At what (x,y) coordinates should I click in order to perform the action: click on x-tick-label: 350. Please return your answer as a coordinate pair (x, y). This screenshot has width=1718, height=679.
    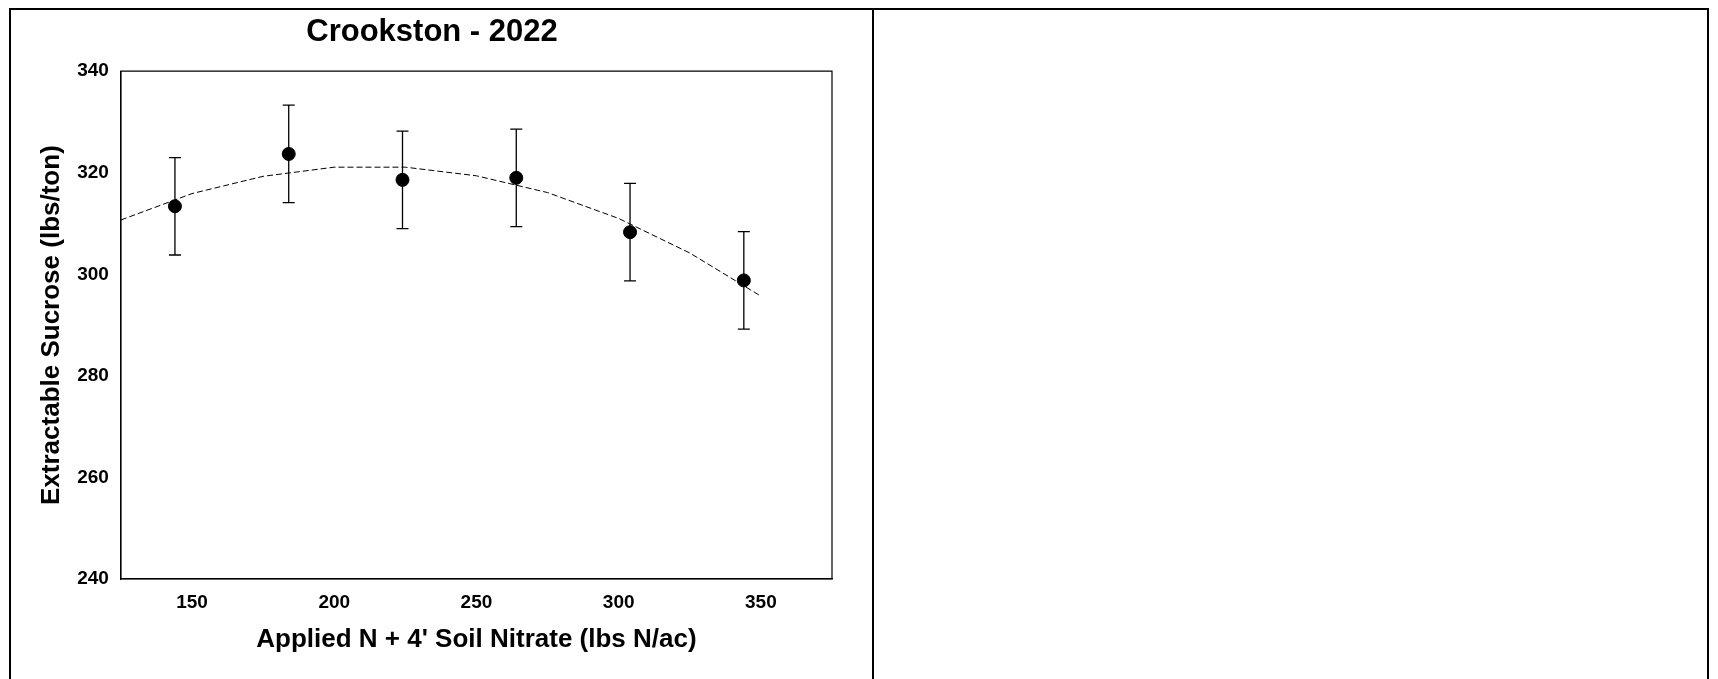
    Looking at the image, I should click on (761, 601).